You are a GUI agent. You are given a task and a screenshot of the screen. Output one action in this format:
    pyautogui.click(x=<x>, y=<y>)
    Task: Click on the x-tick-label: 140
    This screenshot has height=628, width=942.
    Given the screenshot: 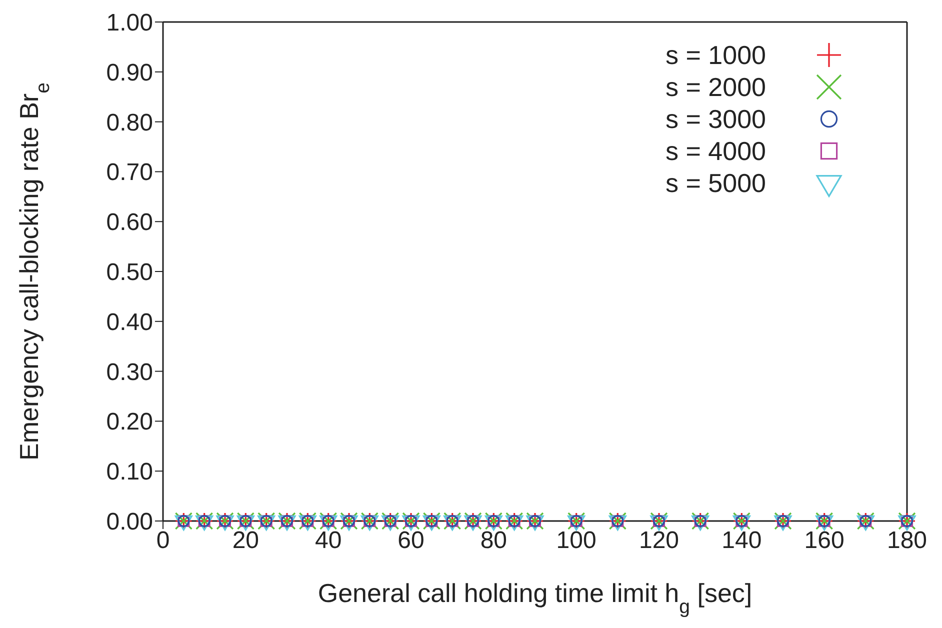 What is the action you would take?
    pyautogui.click(x=742, y=540)
    